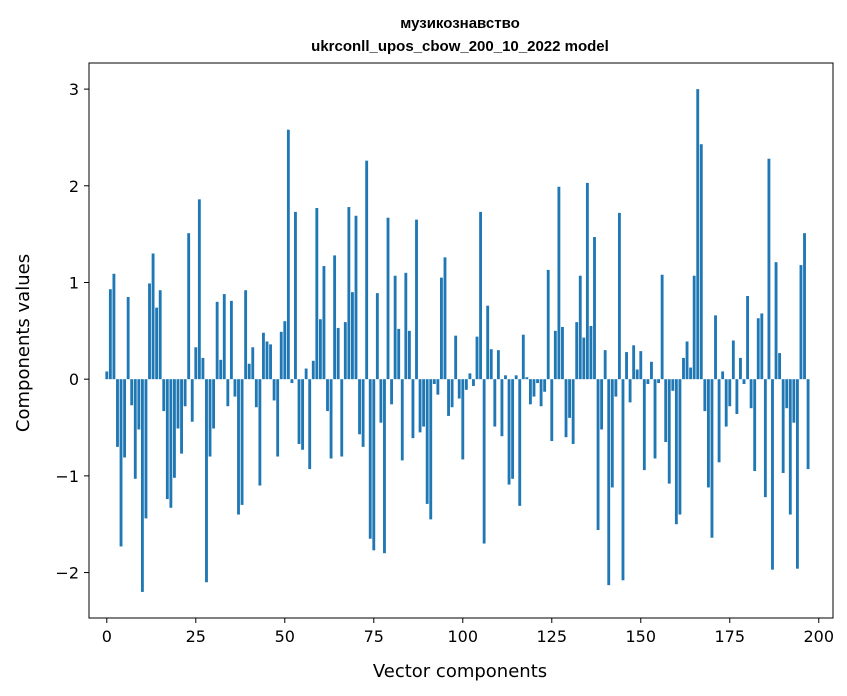 This screenshot has width=847, height=696. I want to click on x-axis-ticks: 0 25 50 75 100 125 150 175 200, so click(468, 632).